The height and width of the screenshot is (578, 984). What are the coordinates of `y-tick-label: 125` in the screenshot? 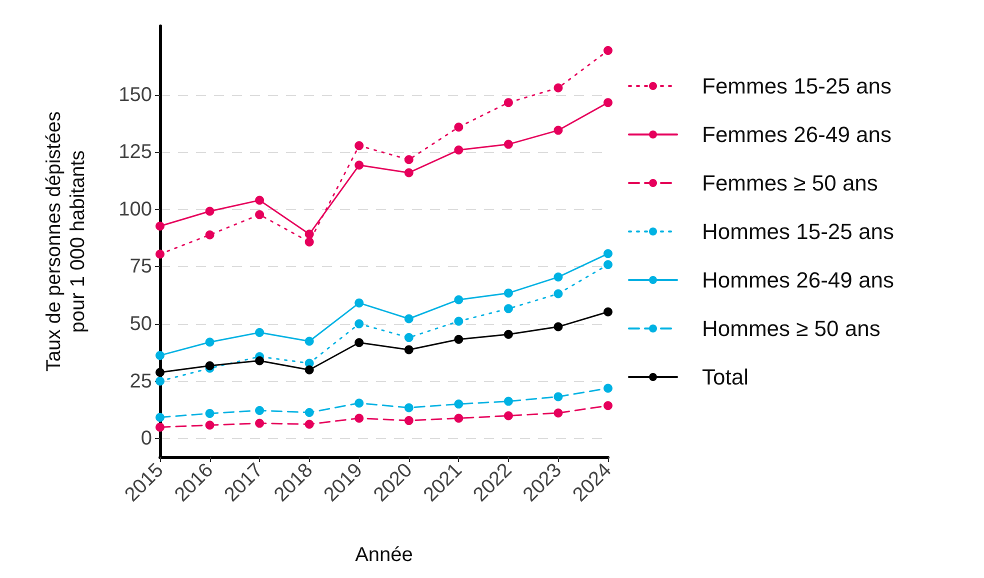 It's located at (135, 152).